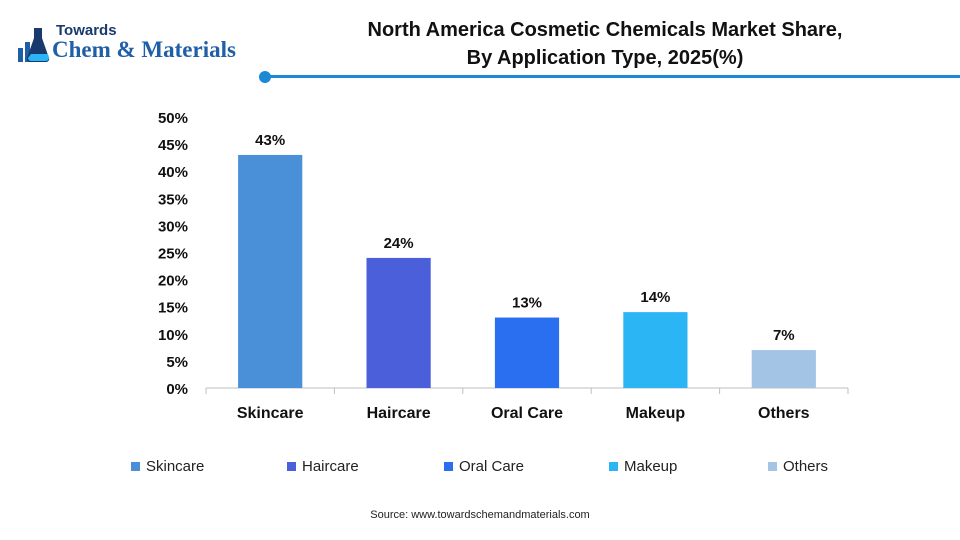  Describe the element at coordinates (177, 389) in the screenshot. I see `y-tick-label: 0%` at that location.